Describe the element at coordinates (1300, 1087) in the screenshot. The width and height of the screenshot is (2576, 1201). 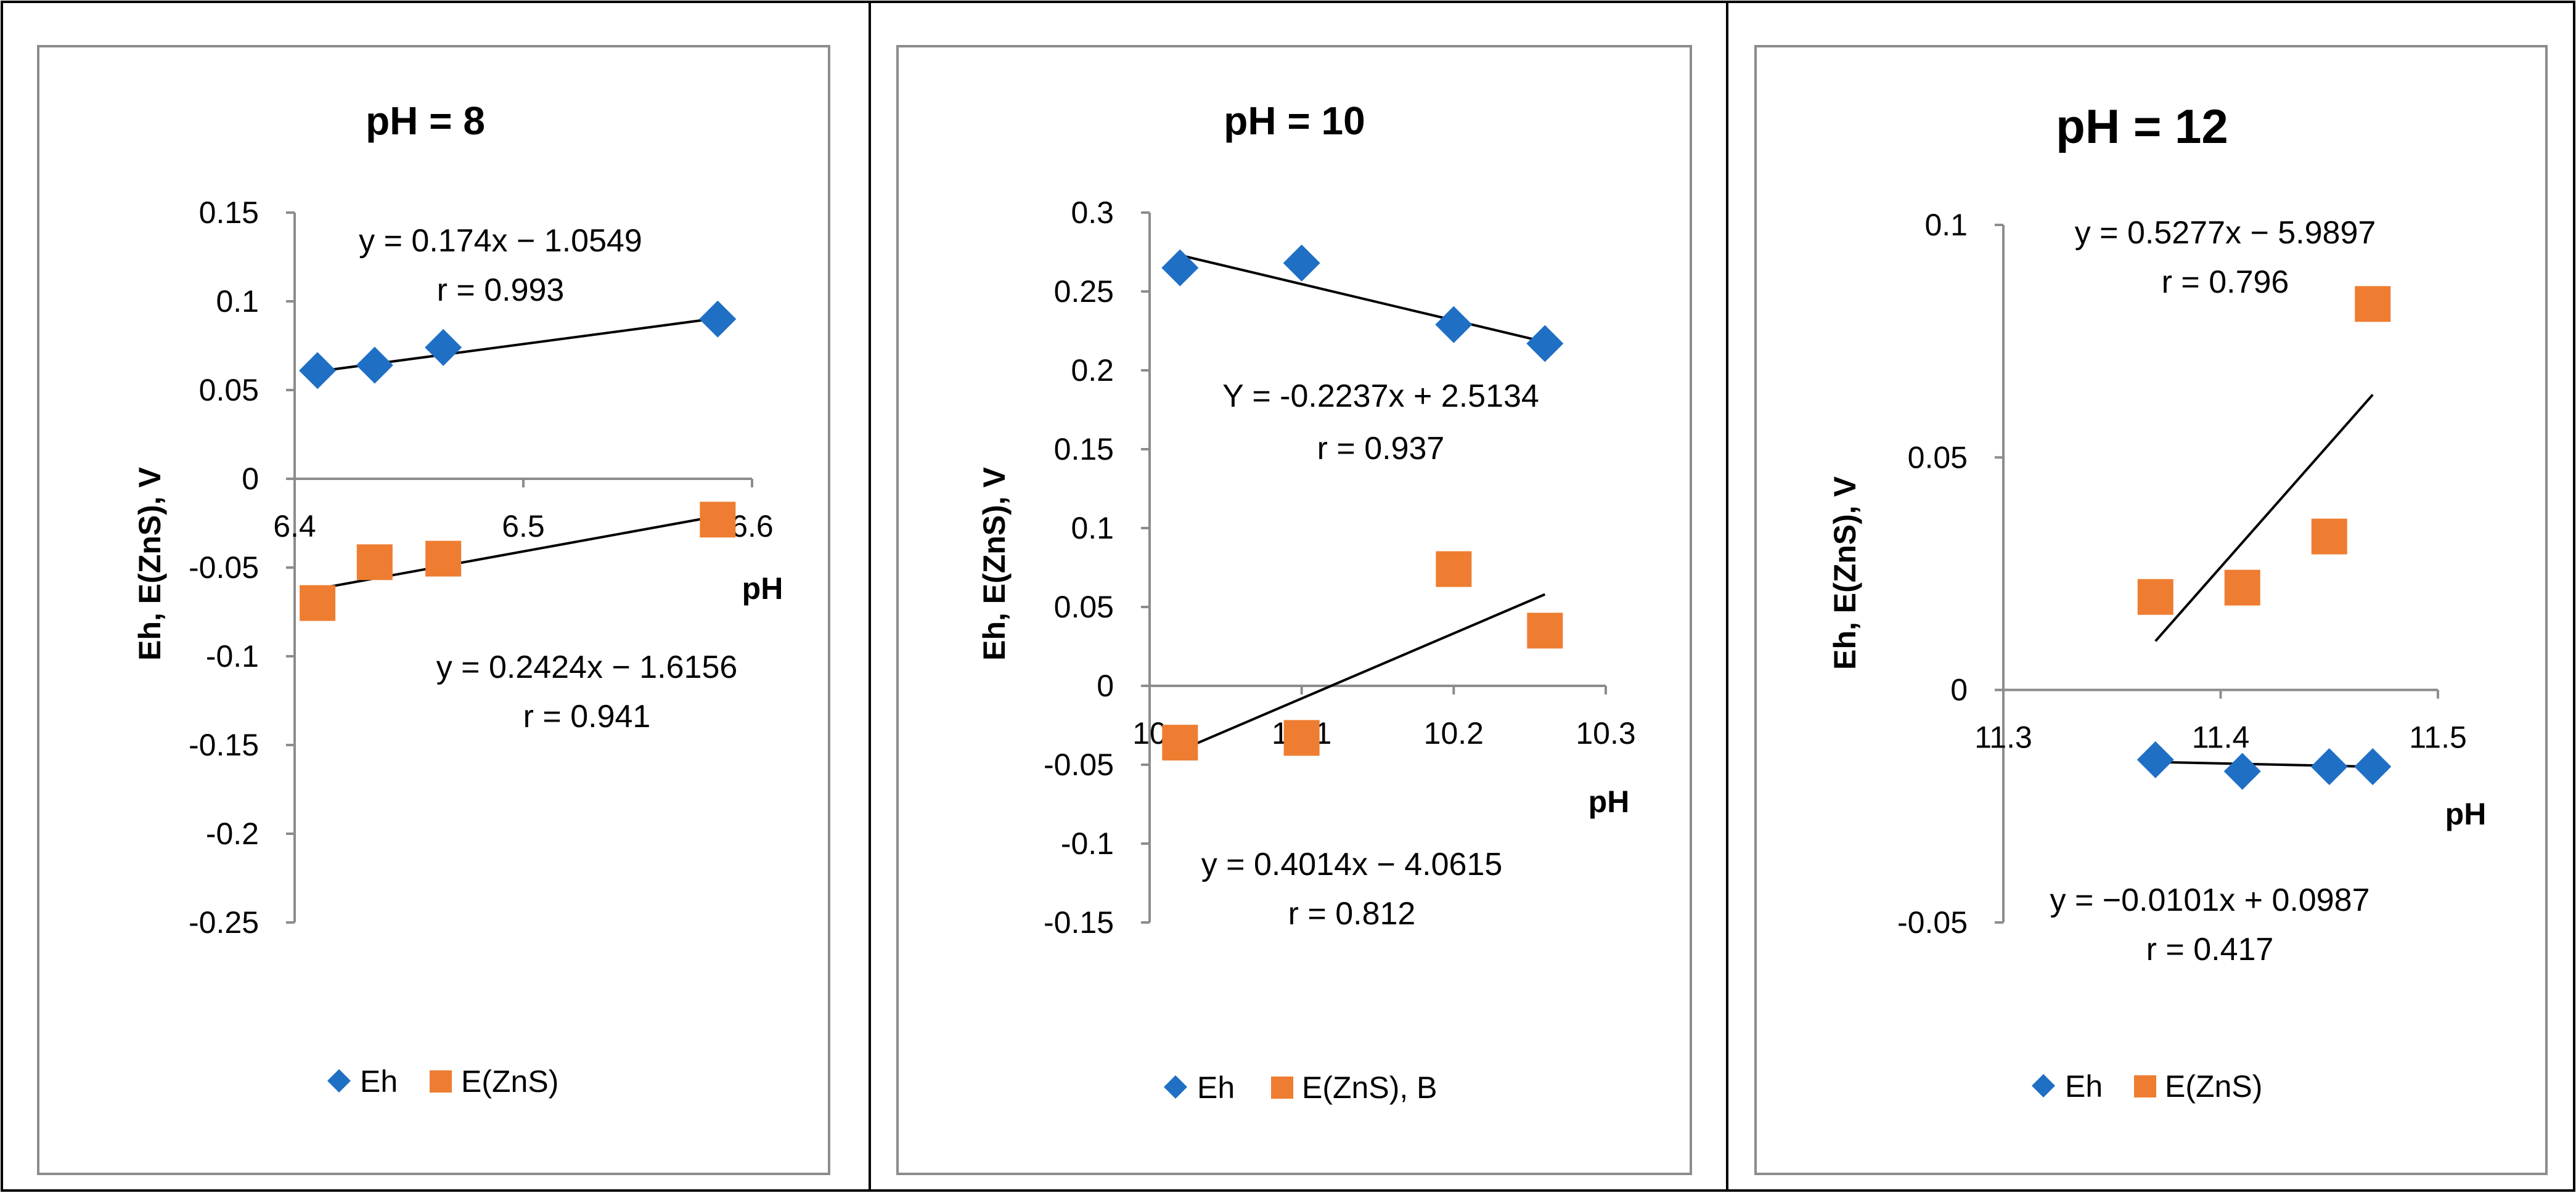
I see `chart-ph10-legend: Eh E(ZnS), B` at that location.